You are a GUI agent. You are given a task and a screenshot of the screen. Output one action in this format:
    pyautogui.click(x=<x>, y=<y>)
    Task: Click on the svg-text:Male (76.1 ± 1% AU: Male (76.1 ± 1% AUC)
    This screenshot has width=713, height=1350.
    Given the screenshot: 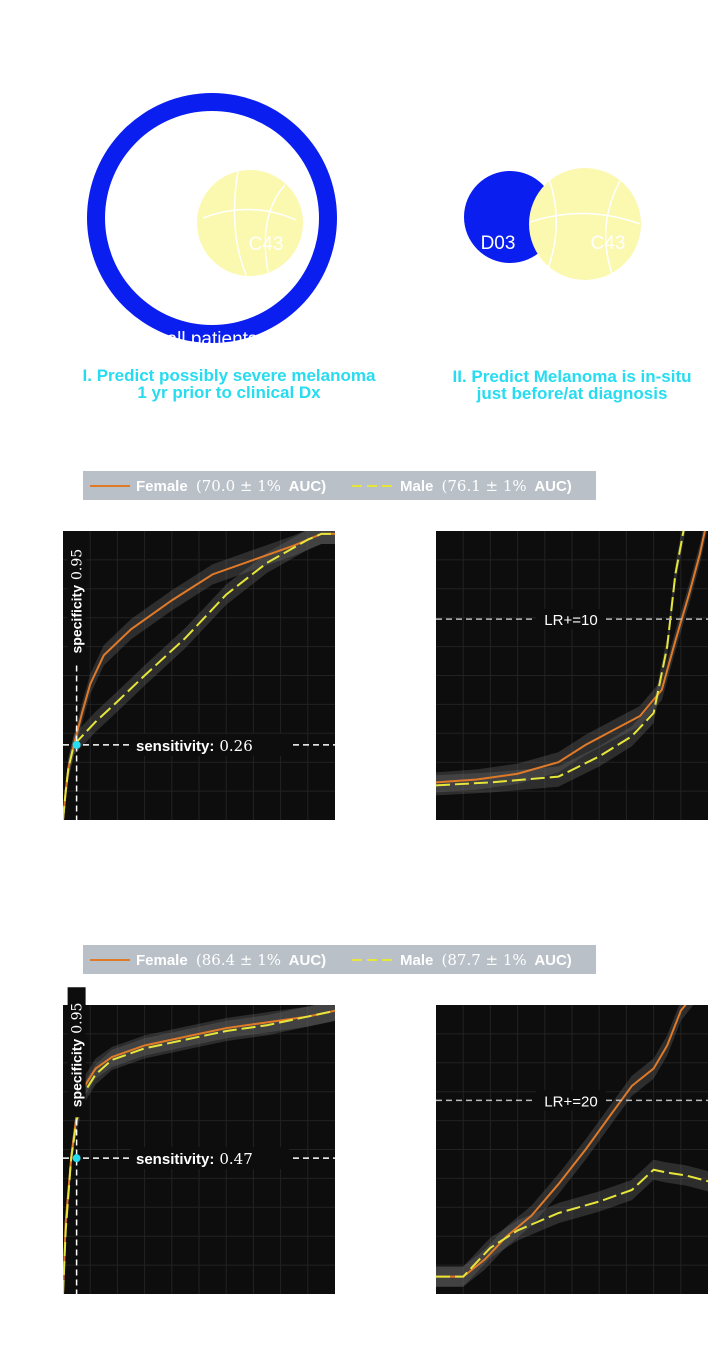 What is the action you would take?
    pyautogui.click(x=486, y=486)
    